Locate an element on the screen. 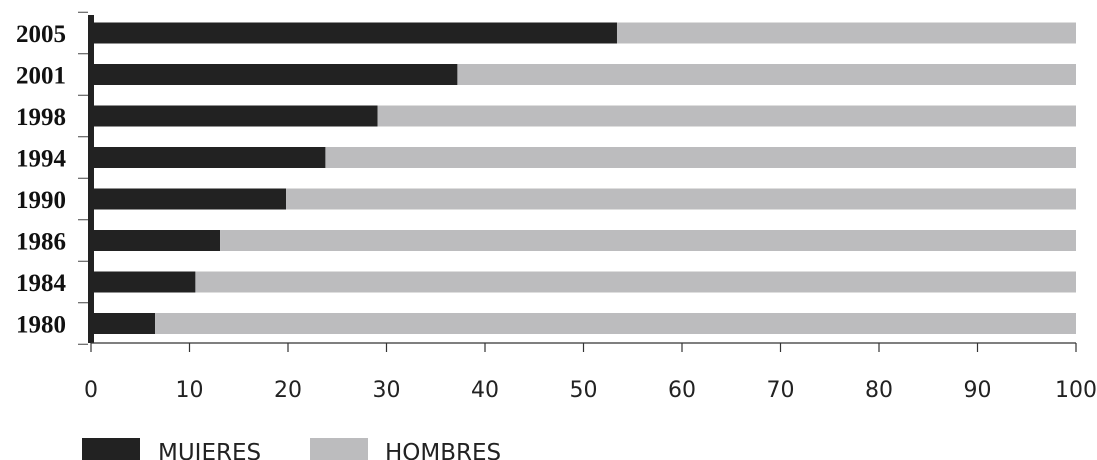 The image size is (1097, 460). x-tick-label-40: 40 is located at coordinates (485, 390).